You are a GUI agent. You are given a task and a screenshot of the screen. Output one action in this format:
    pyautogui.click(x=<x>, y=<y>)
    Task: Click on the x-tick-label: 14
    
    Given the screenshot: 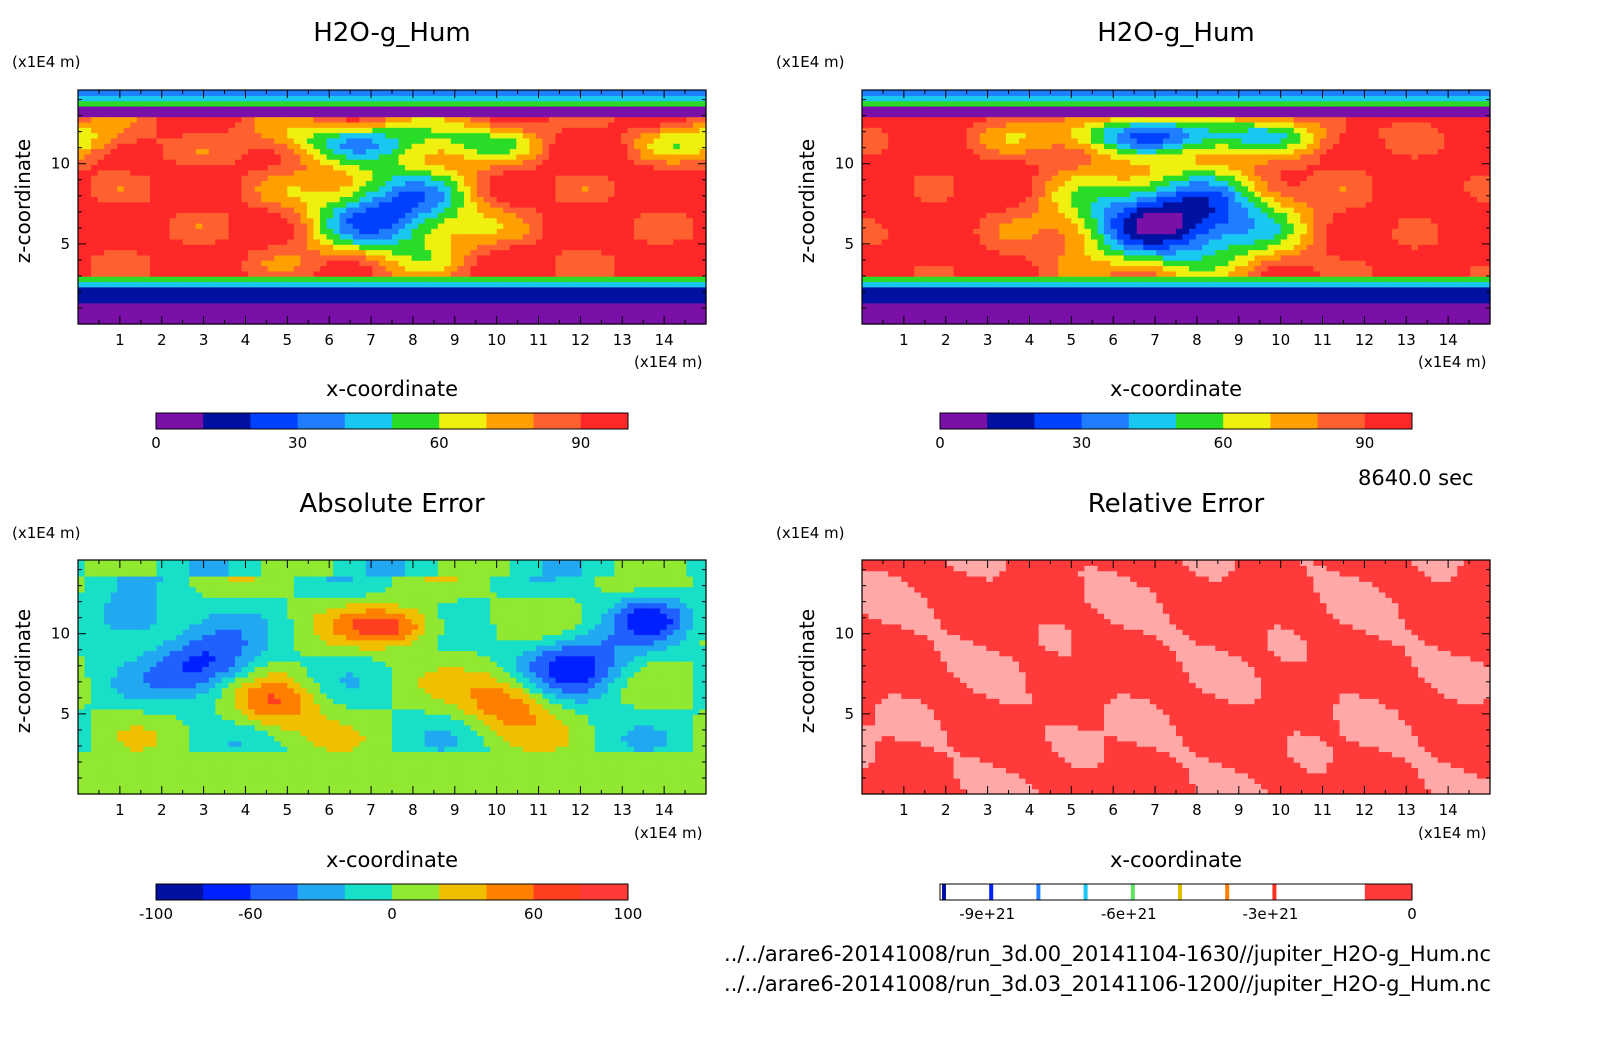 What is the action you would take?
    pyautogui.click(x=664, y=340)
    